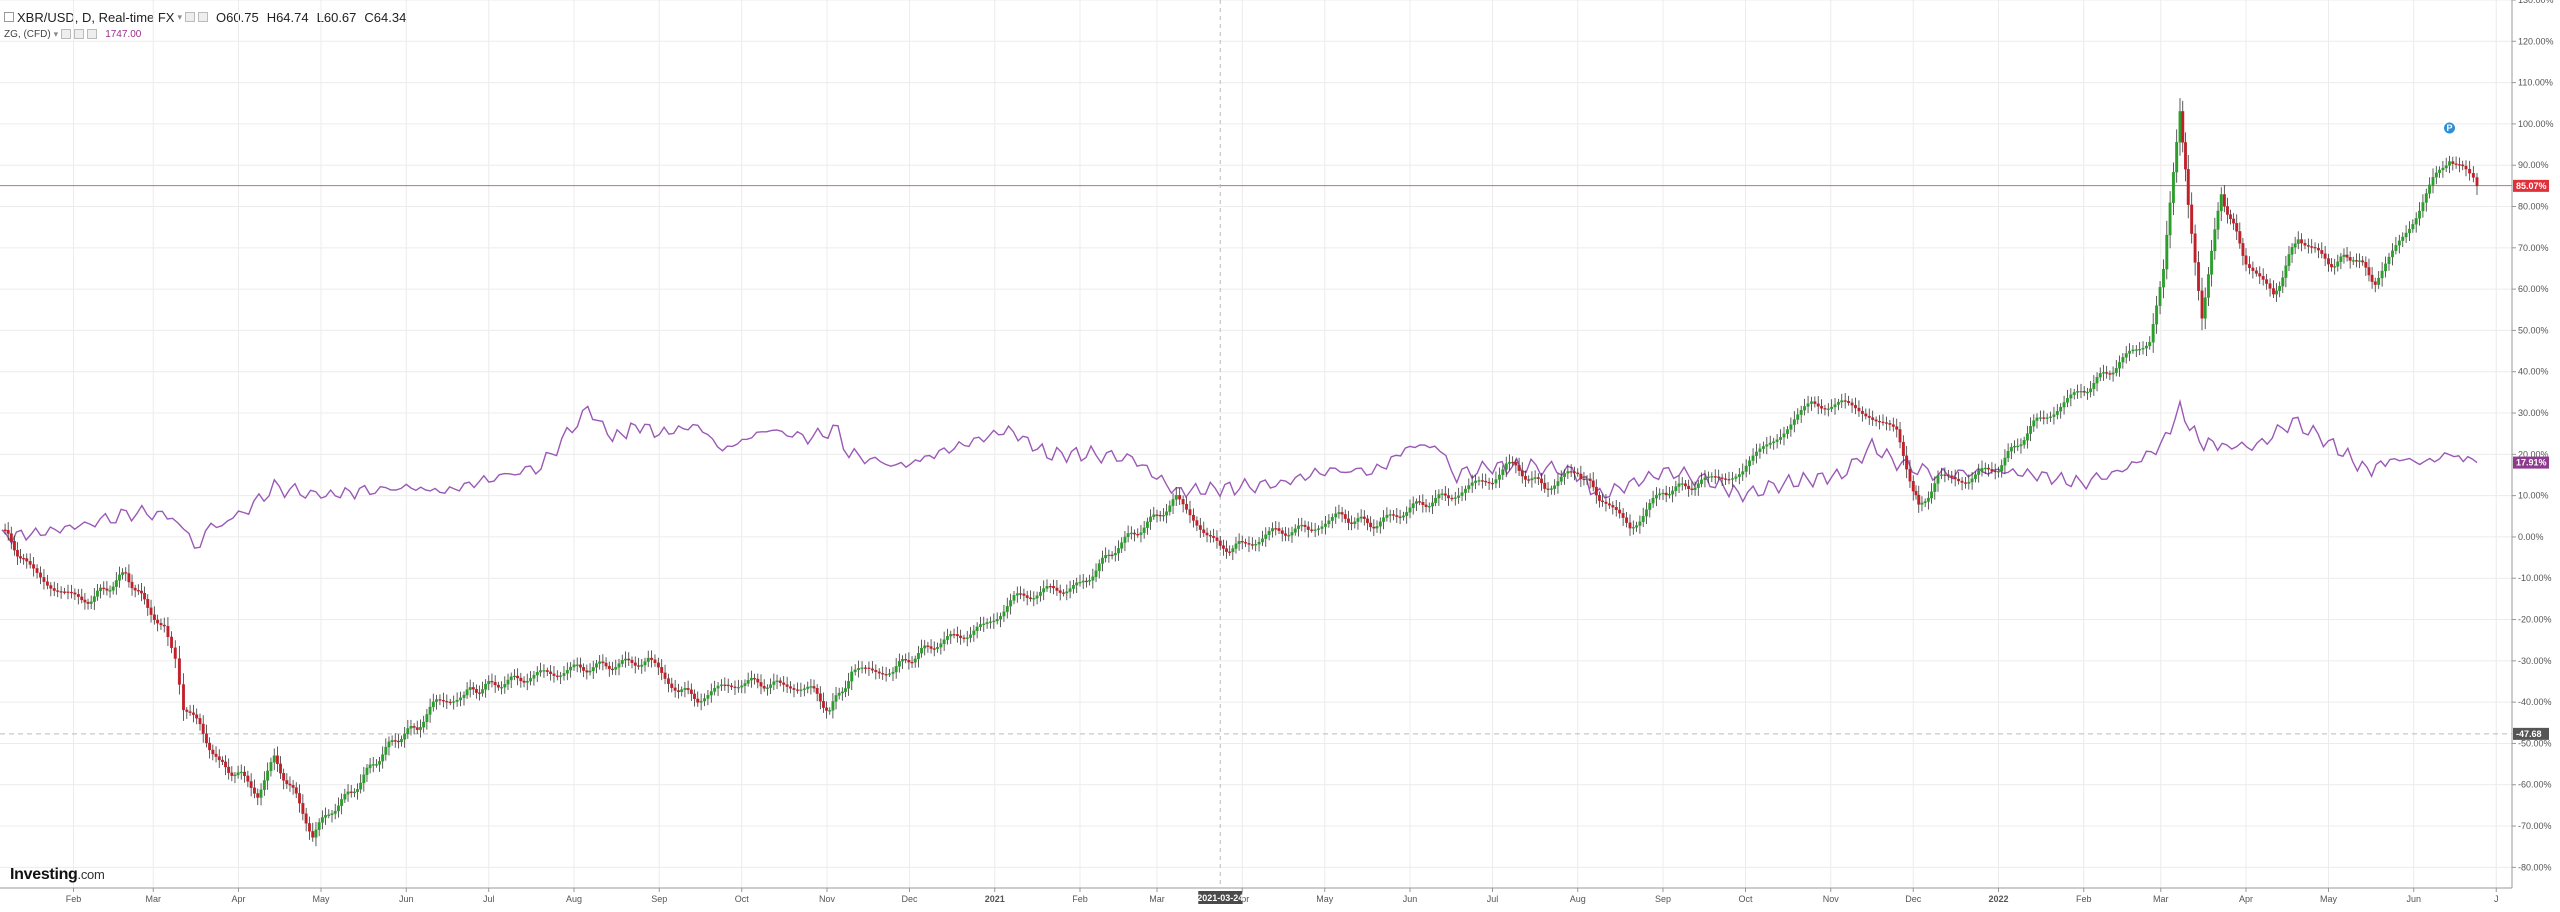 The height and width of the screenshot is (912, 2560). What do you see at coordinates (659, 899) in the screenshot?
I see `x-tick-label: Sep` at bounding box center [659, 899].